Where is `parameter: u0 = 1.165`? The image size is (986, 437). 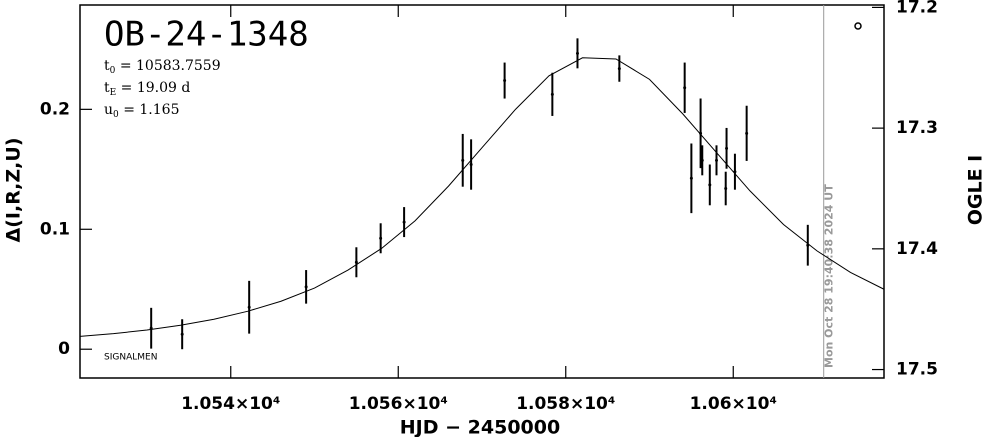
parameter: u0 = 1.165 is located at coordinates (141, 111).